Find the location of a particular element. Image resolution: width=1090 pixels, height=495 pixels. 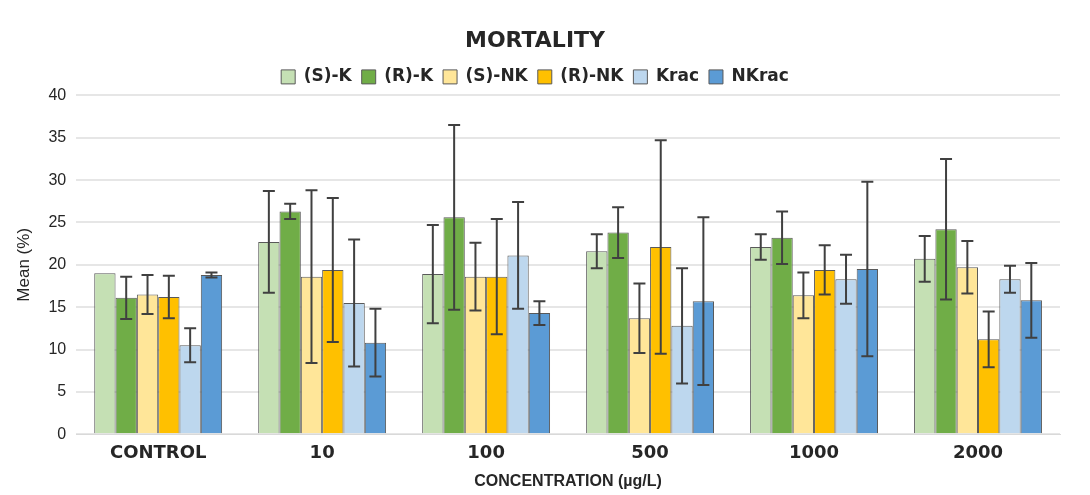

legend-label: (S)-K is located at coordinates (328, 75).